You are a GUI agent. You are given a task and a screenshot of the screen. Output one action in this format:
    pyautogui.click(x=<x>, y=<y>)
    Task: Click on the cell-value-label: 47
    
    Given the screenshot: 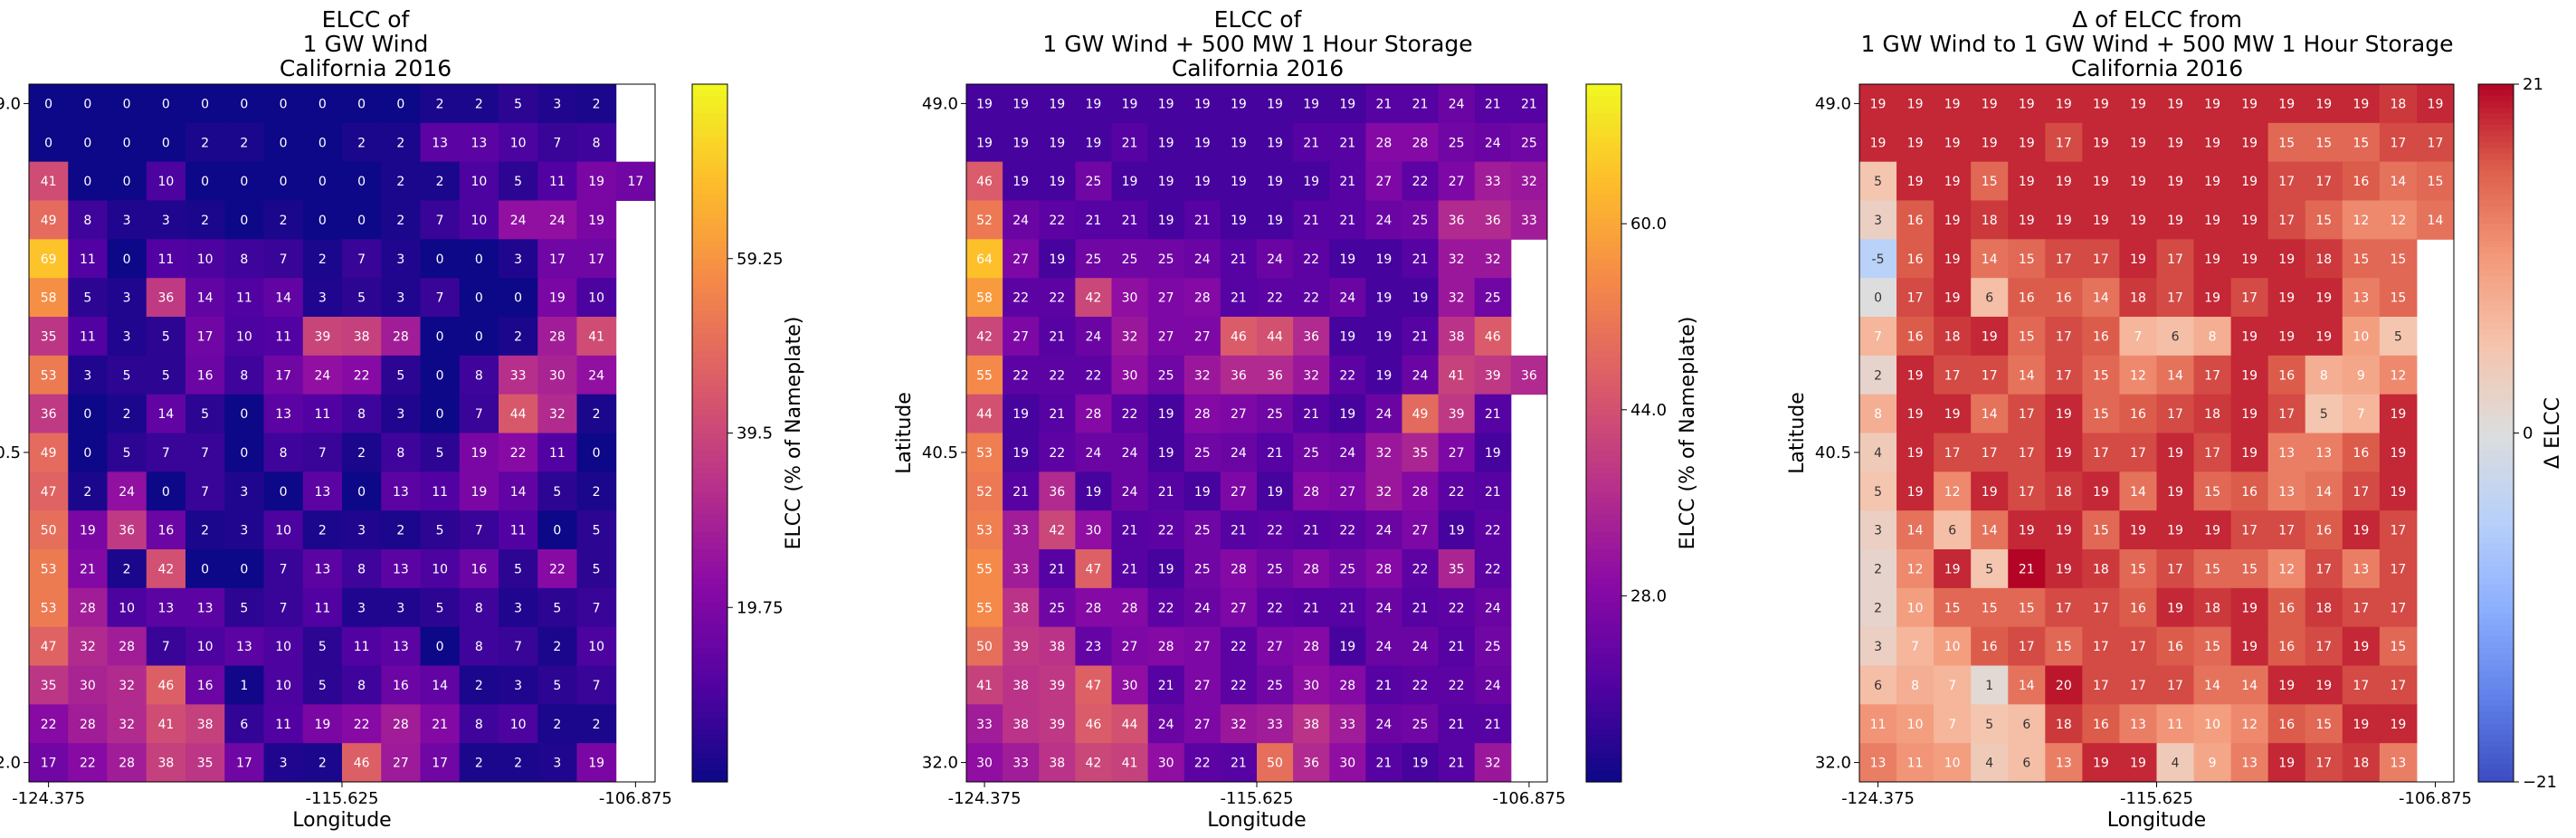 What is the action you would take?
    pyautogui.click(x=49, y=647)
    